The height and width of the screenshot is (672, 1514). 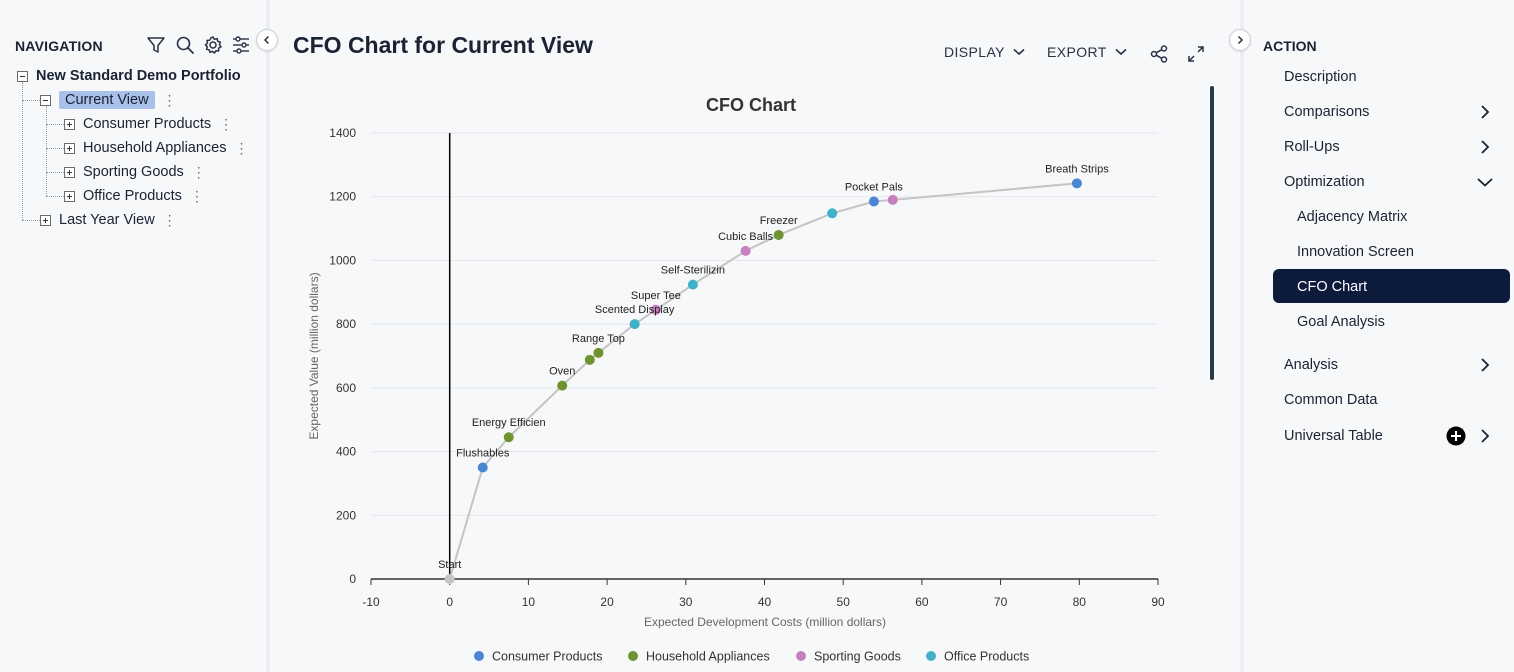 What do you see at coordinates (857, 657) in the screenshot?
I see `legend-label: Sporting Goods` at bounding box center [857, 657].